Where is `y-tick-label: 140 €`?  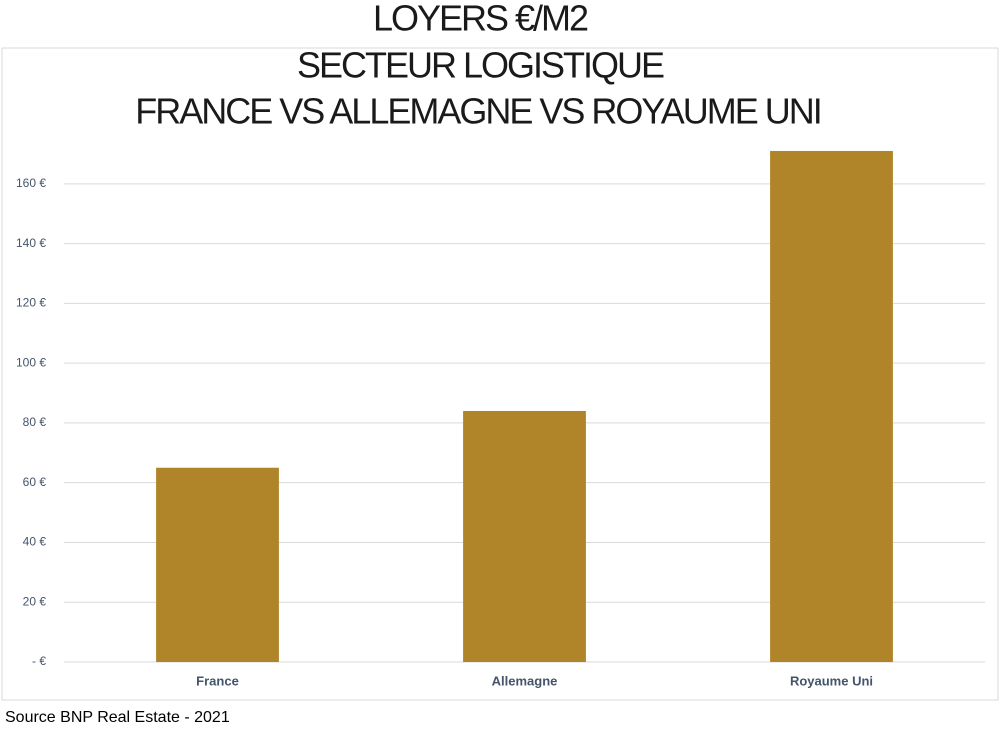
y-tick-label: 140 € is located at coordinates (31, 243).